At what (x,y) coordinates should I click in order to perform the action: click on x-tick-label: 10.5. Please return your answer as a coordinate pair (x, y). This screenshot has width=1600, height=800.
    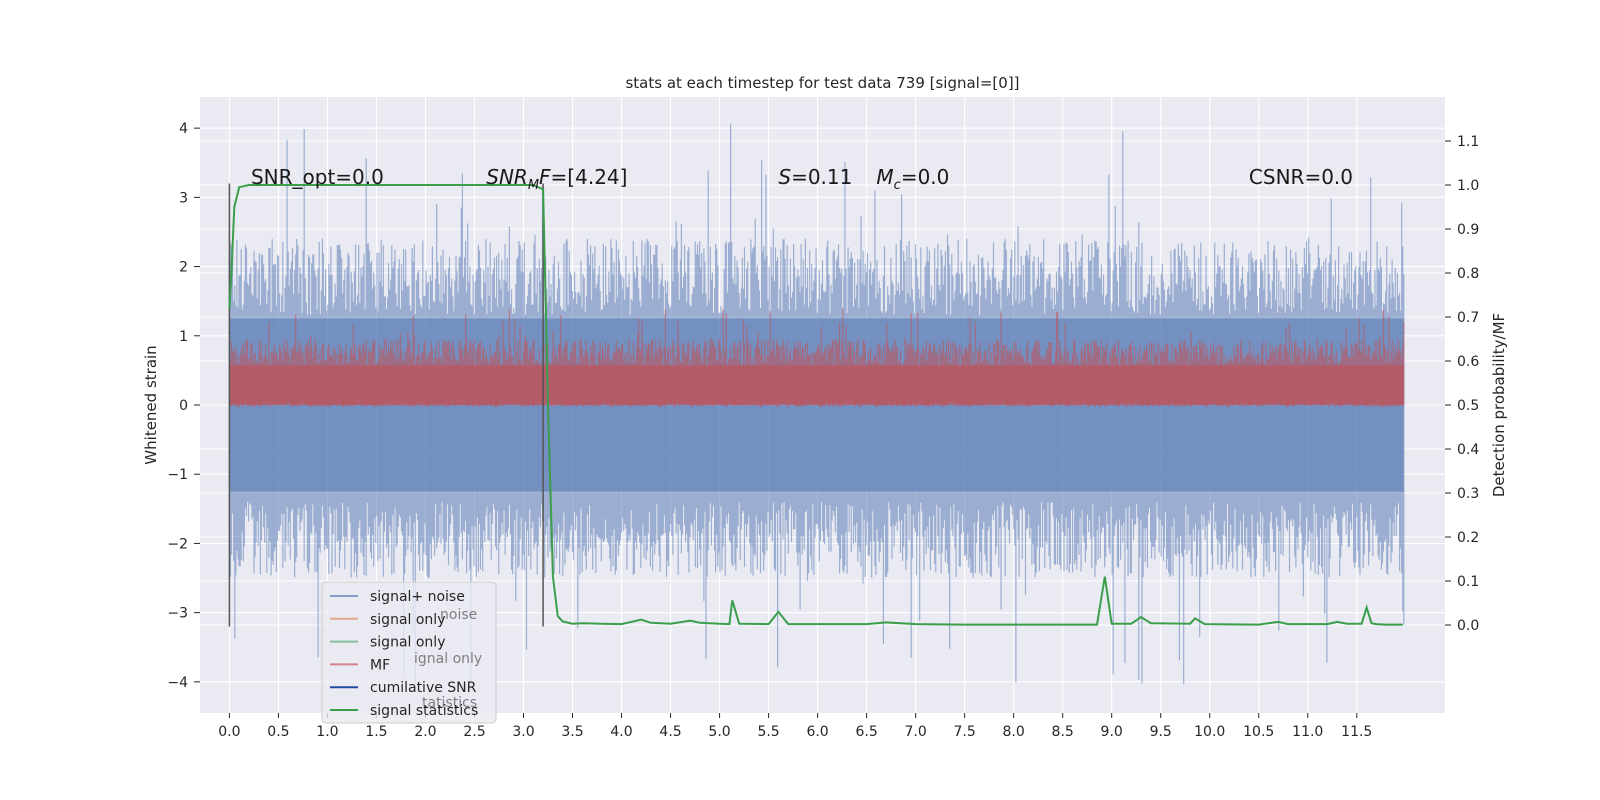
    Looking at the image, I should click on (1258, 732).